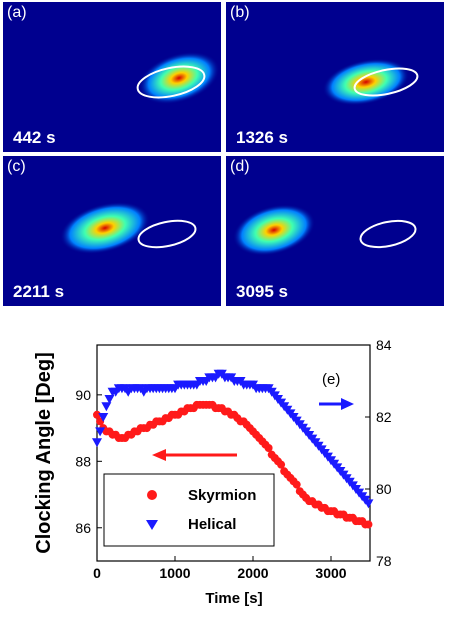 The height and width of the screenshot is (617, 450). Describe the element at coordinates (240, 166) in the screenshot. I see `panel-label: (d)` at that location.